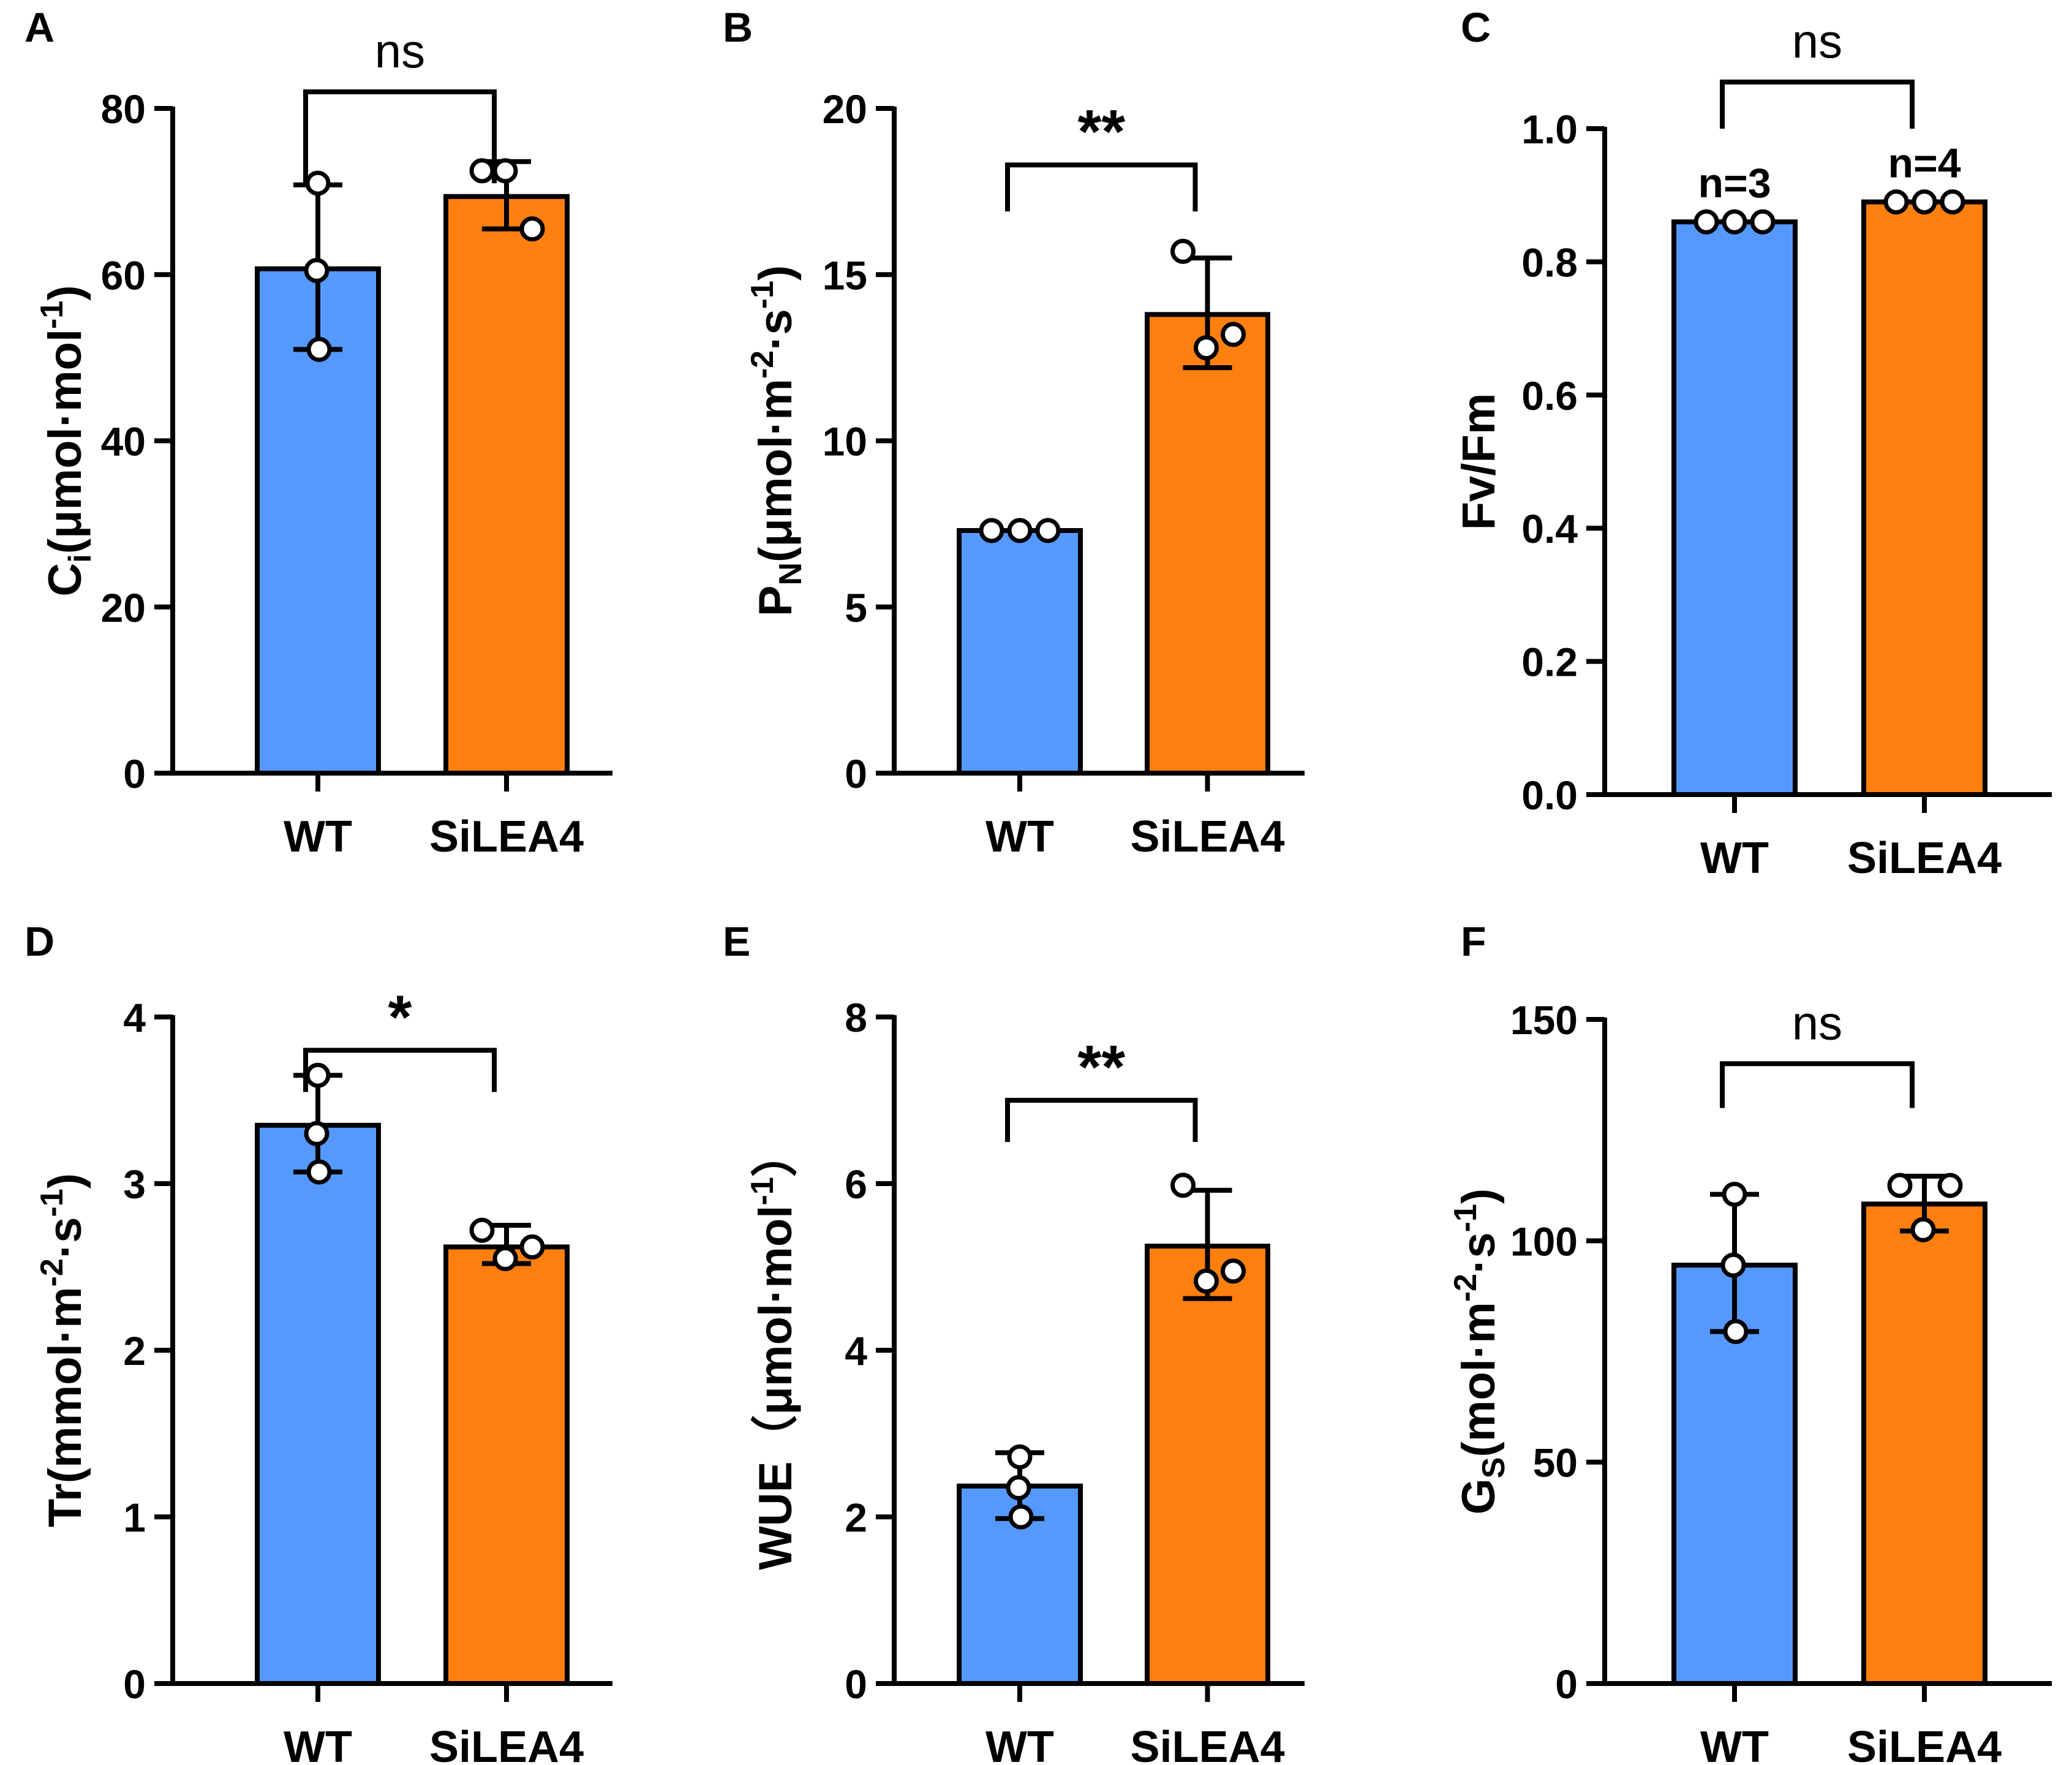 This screenshot has width=2072, height=1765. Describe the element at coordinates (1550, 262) in the screenshot. I see `y-tick-label: 0.8` at that location.